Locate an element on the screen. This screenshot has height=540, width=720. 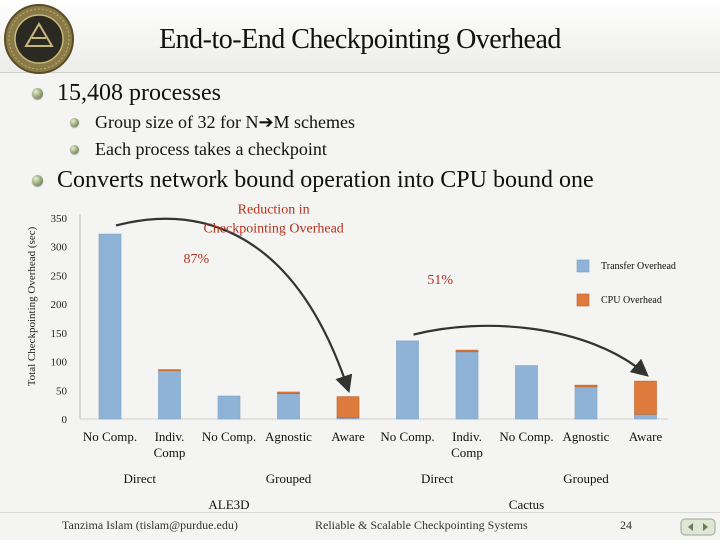
y-tick-label: 50 is located at coordinates (62, 391).